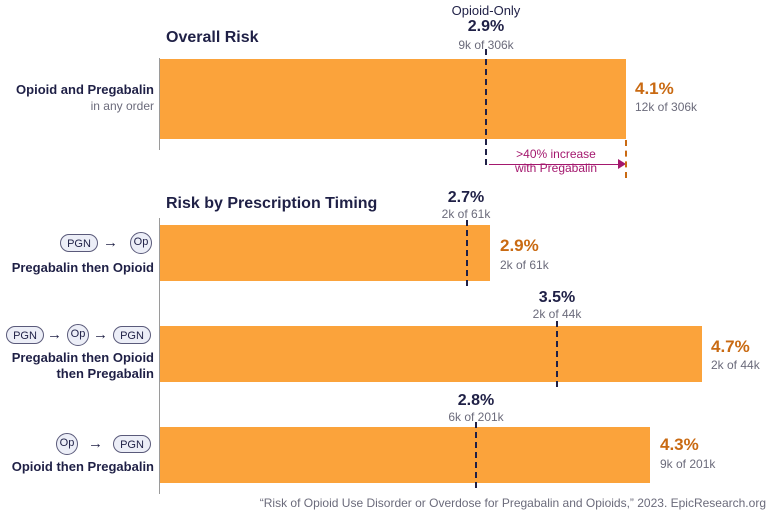  What do you see at coordinates (431, 354) in the screenshot?
I see `row2-bar` at bounding box center [431, 354].